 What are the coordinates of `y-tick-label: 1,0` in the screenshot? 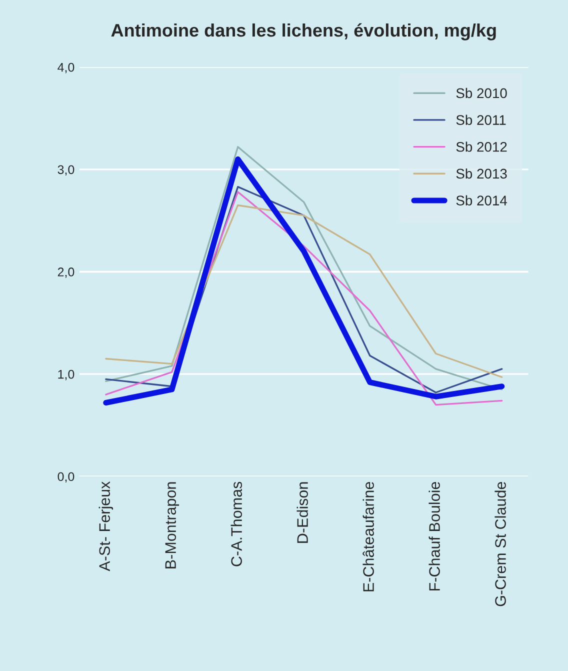 It's located at (66, 375).